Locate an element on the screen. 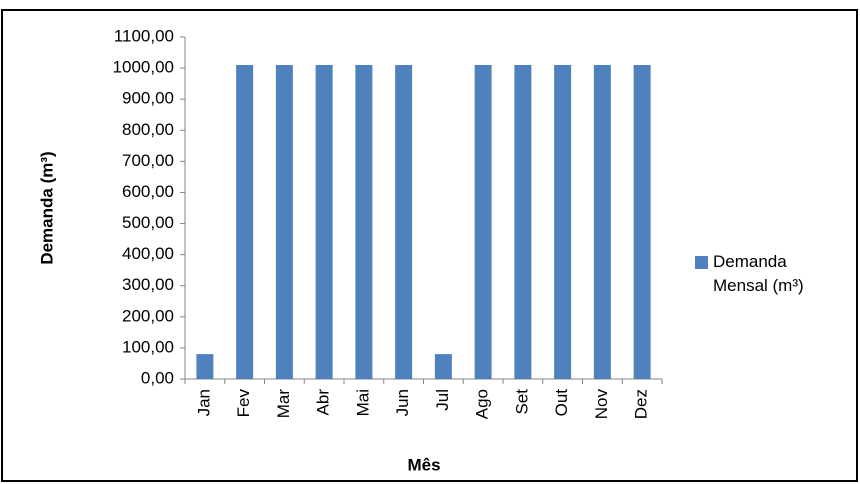  x-axis-title: Mês is located at coordinates (423, 464).